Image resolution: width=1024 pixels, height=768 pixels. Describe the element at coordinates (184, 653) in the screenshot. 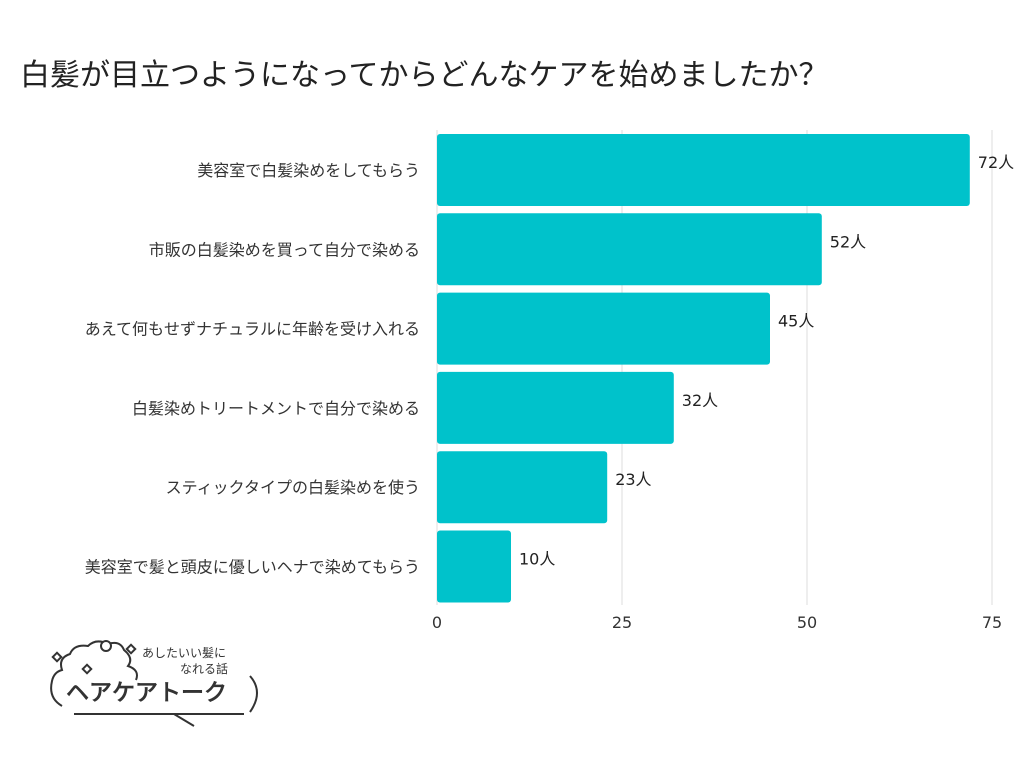

I see `logo-tagline-1: あしたいい髪に` at that location.